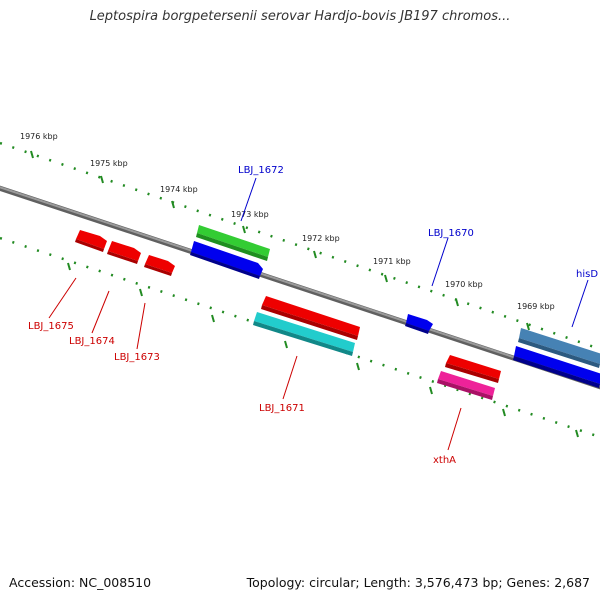 This screenshot has width=600, height=600. What do you see at coordinates (261, 170) in the screenshot?
I see `gene-label: LBJ_1672` at bounding box center [261, 170].